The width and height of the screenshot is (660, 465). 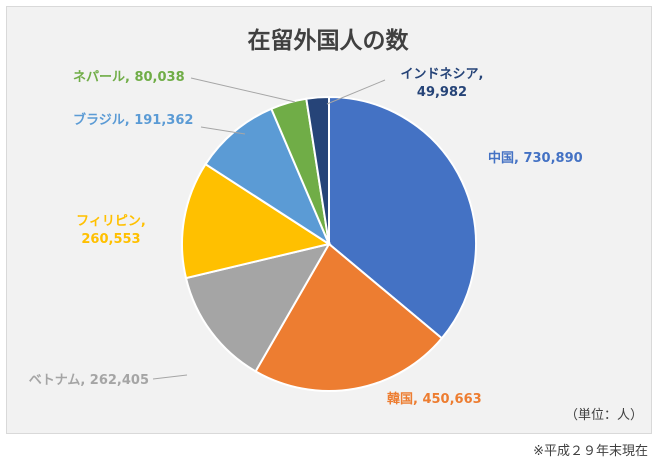 I want to click on footnote: ※平成２９年末現在, so click(x=590, y=451).